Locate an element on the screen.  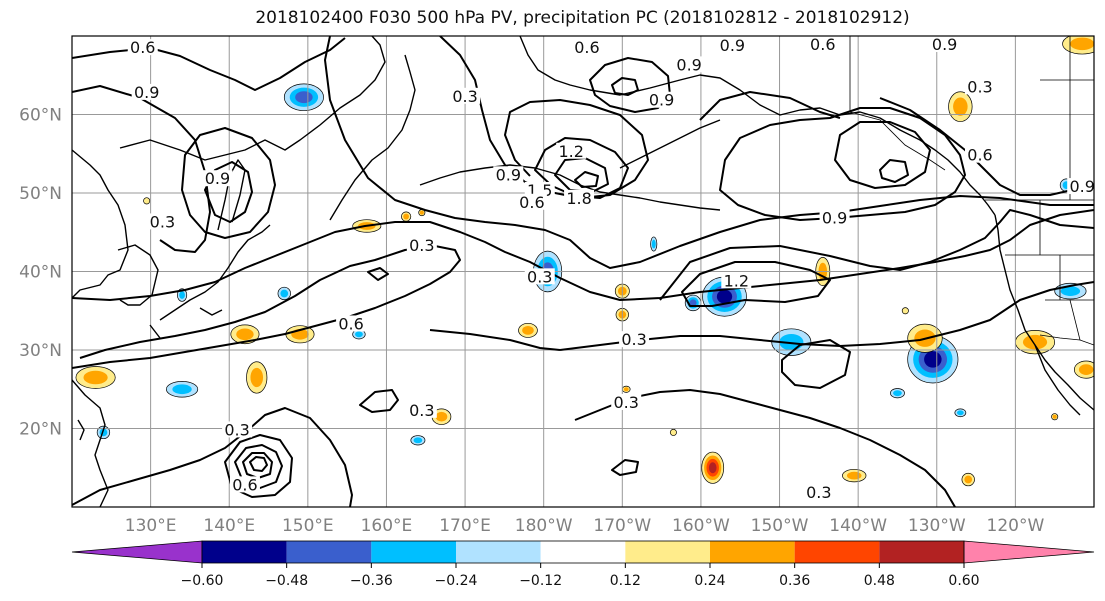
pv-contour-1.5-gulf is located at coordinates (894, 171).